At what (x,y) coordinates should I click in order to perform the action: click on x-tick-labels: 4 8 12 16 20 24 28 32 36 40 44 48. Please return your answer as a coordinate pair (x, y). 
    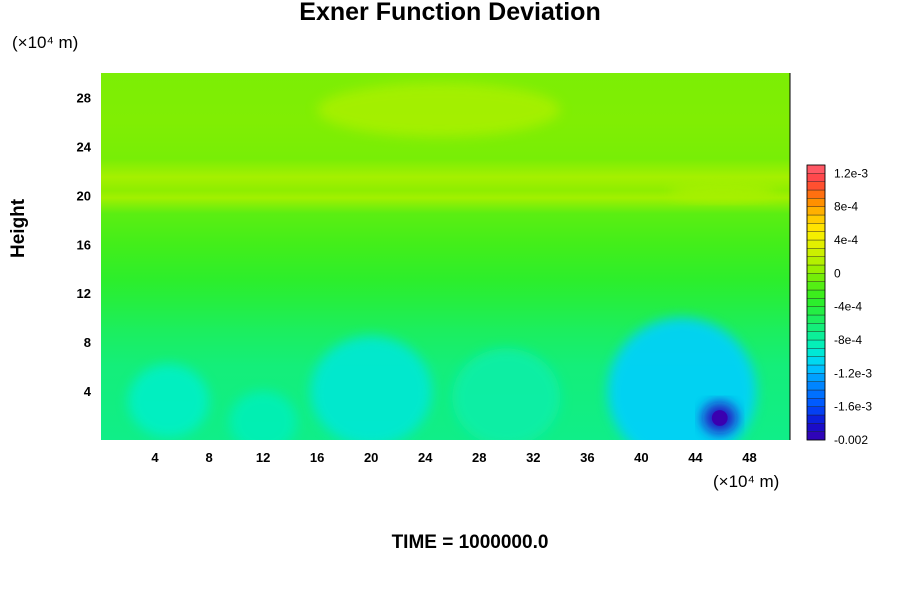
    Looking at the image, I should click on (453, 457).